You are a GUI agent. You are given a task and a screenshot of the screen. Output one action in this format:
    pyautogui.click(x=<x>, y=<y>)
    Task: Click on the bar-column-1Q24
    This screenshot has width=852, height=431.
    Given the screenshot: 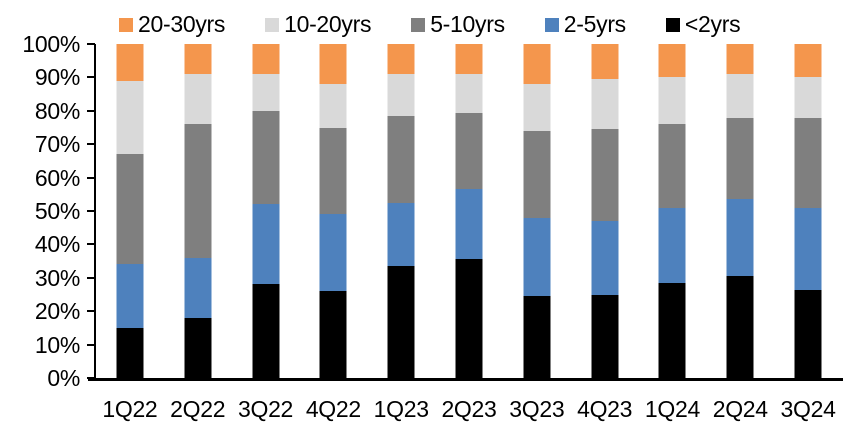 What is the action you would take?
    pyautogui.click(x=673, y=211)
    